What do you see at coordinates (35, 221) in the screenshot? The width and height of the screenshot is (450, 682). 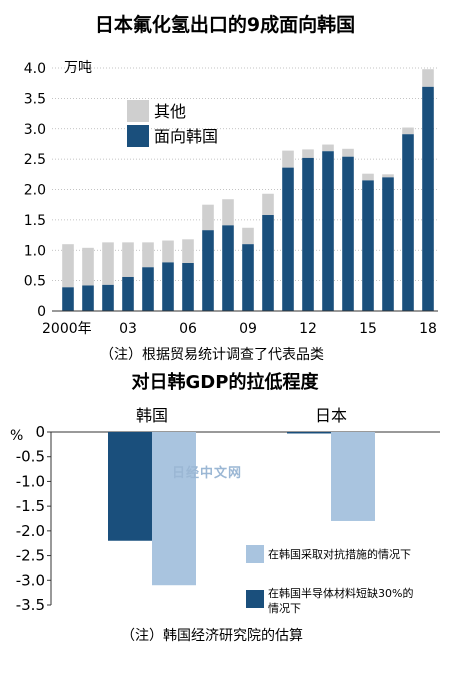 I see `chart1-y-tick-label: 1.5` at bounding box center [35, 221].